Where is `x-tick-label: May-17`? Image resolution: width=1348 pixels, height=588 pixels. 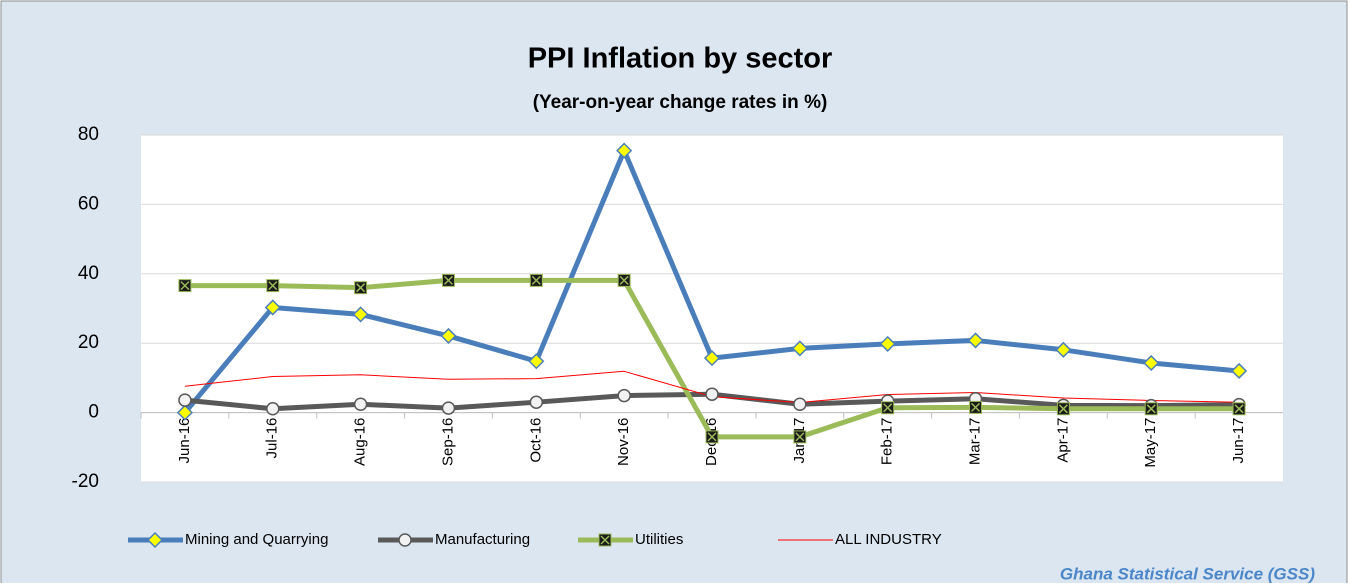
x-tick-label: May-17 is located at coordinates (1150, 443).